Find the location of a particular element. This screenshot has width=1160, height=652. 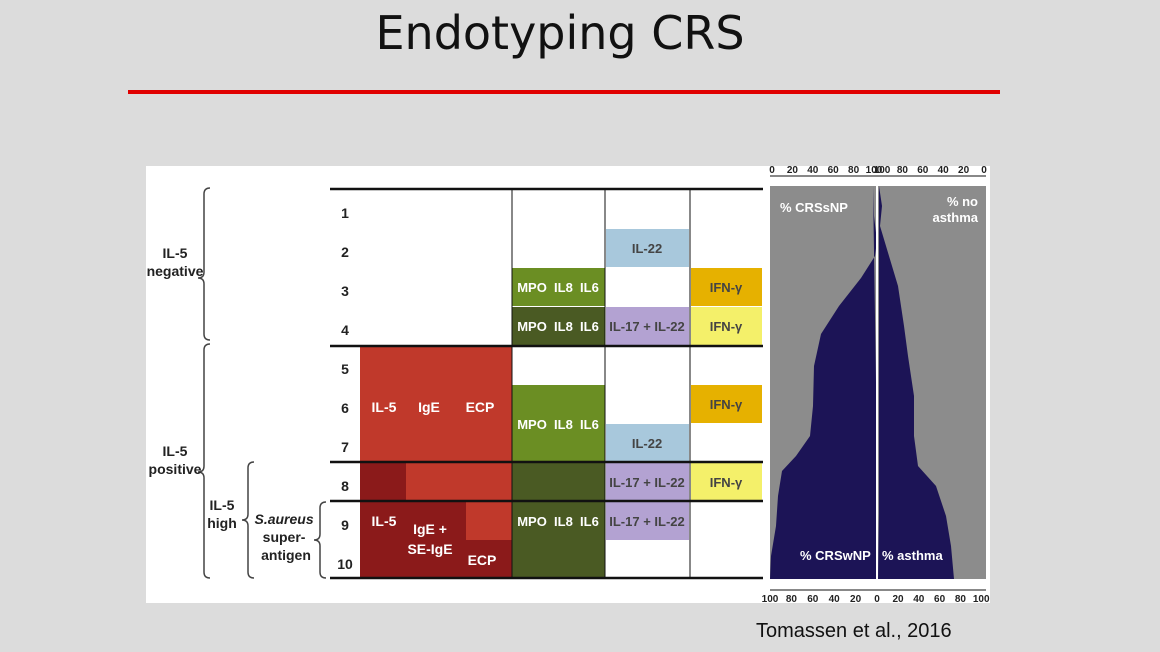

title-divider is located at coordinates (564, 92).